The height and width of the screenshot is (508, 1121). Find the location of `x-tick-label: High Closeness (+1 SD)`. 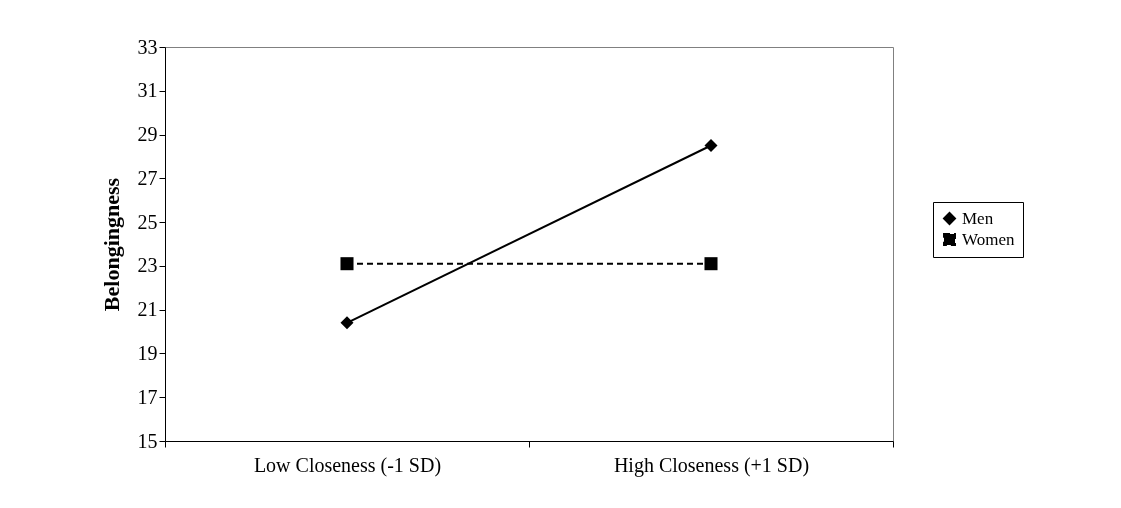

x-tick-label: High Closeness (+1 SD) is located at coordinates (711, 465).